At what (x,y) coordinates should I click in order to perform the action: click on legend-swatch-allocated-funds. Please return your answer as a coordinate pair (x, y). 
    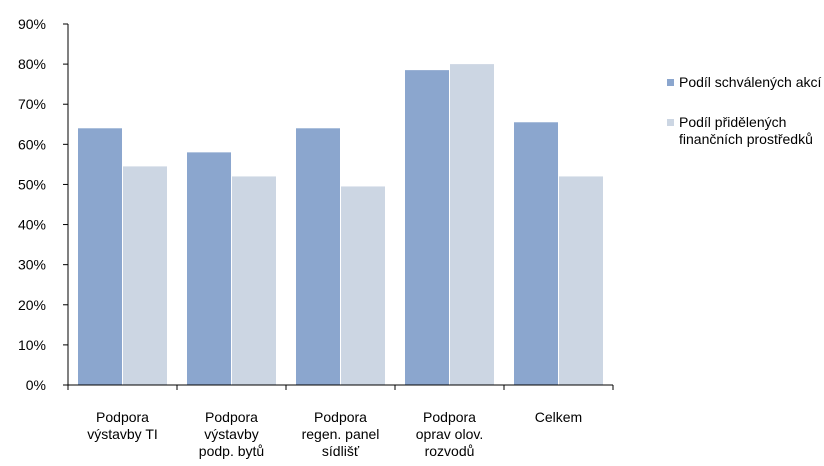
    Looking at the image, I should click on (670, 122).